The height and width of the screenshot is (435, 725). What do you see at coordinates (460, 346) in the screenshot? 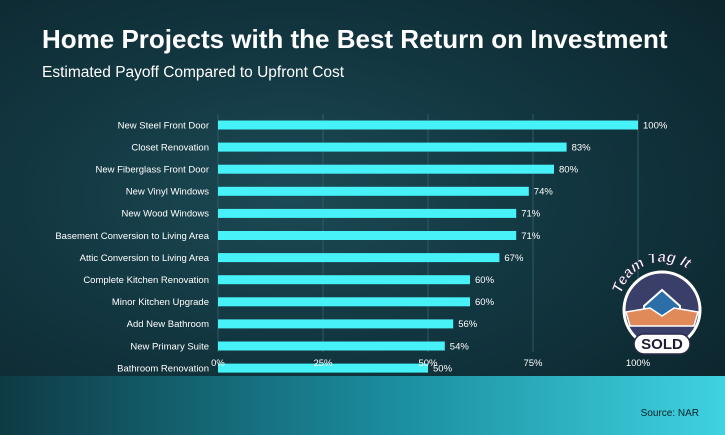
I see `data-label: 54%` at bounding box center [460, 346].